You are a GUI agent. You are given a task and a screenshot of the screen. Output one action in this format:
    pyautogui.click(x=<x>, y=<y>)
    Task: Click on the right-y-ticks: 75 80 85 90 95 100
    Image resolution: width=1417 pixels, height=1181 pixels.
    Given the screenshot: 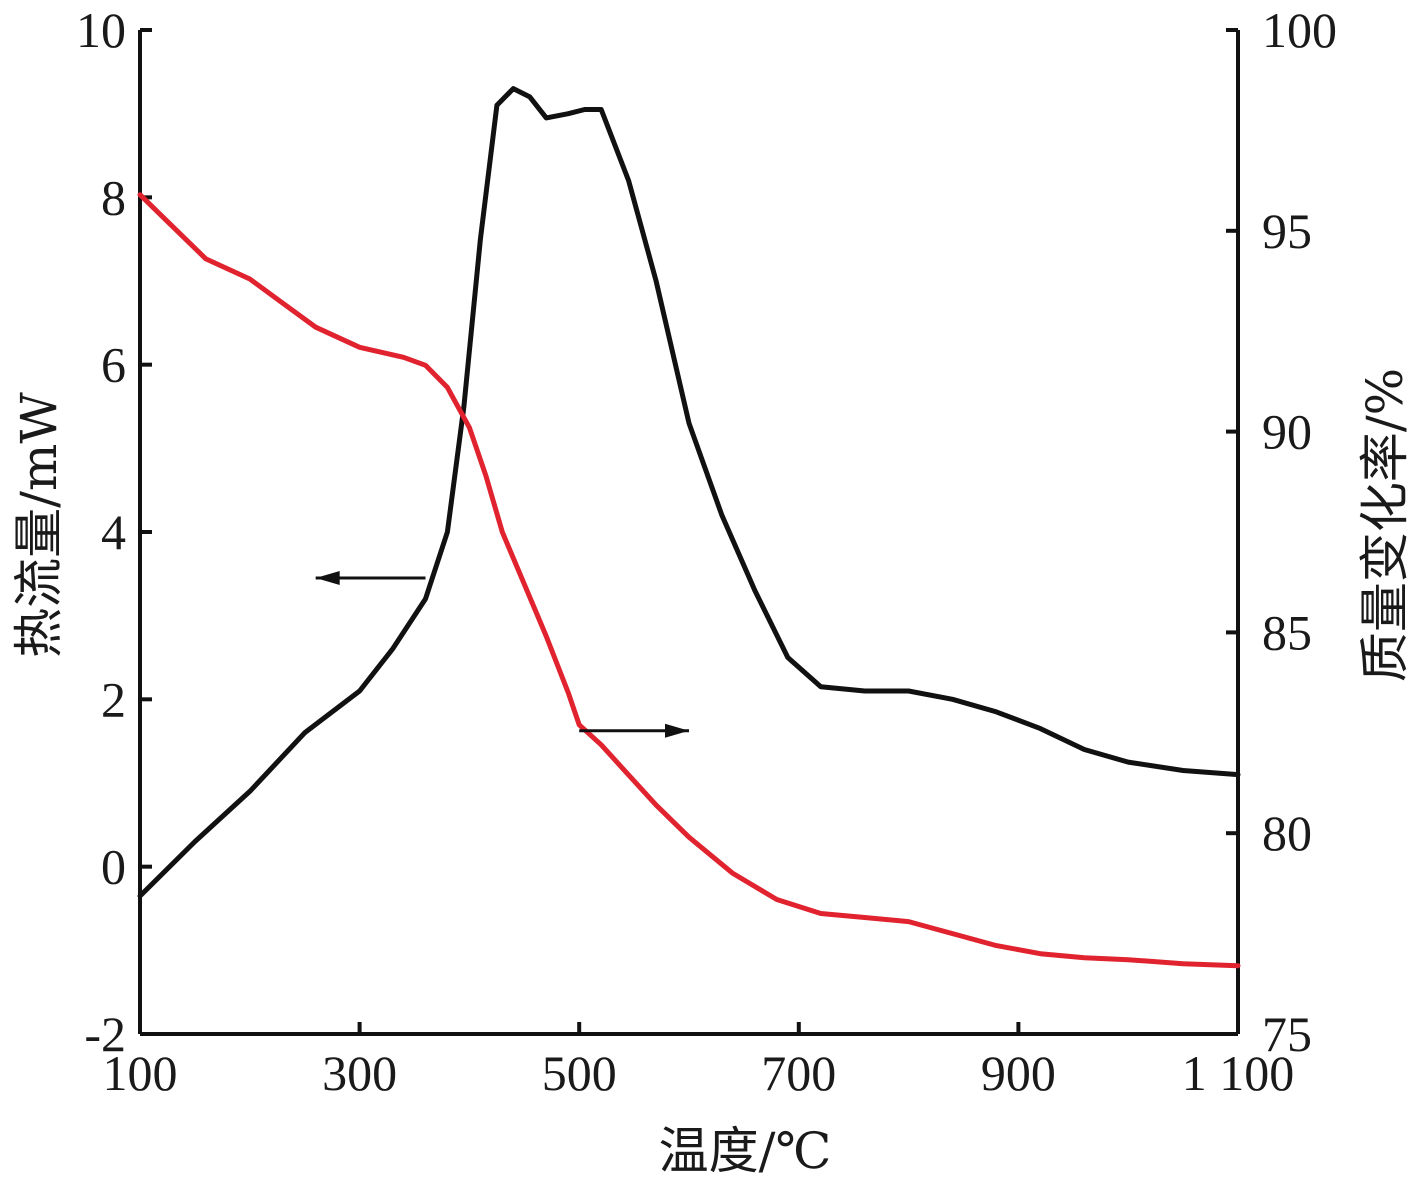 What is the action you would take?
    pyautogui.click(x=1281, y=532)
    